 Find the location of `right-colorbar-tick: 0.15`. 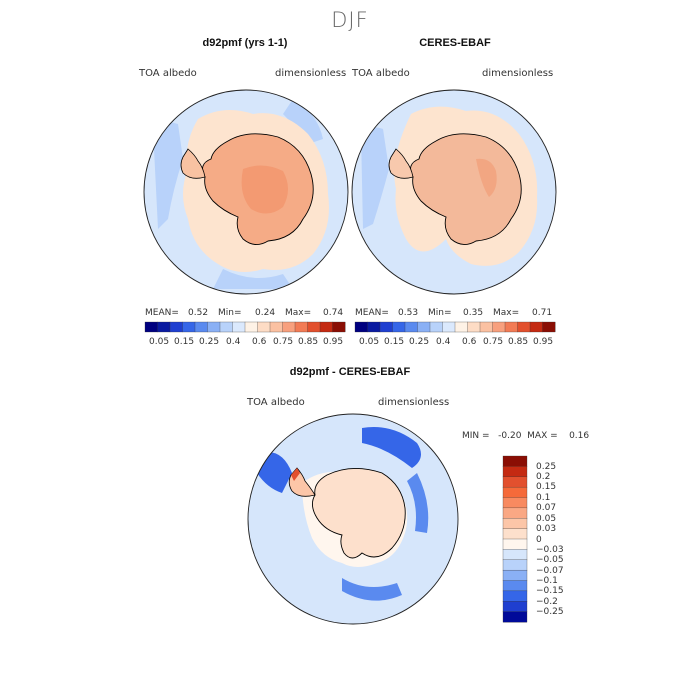

right-colorbar-tick: 0.15 is located at coordinates (394, 342).